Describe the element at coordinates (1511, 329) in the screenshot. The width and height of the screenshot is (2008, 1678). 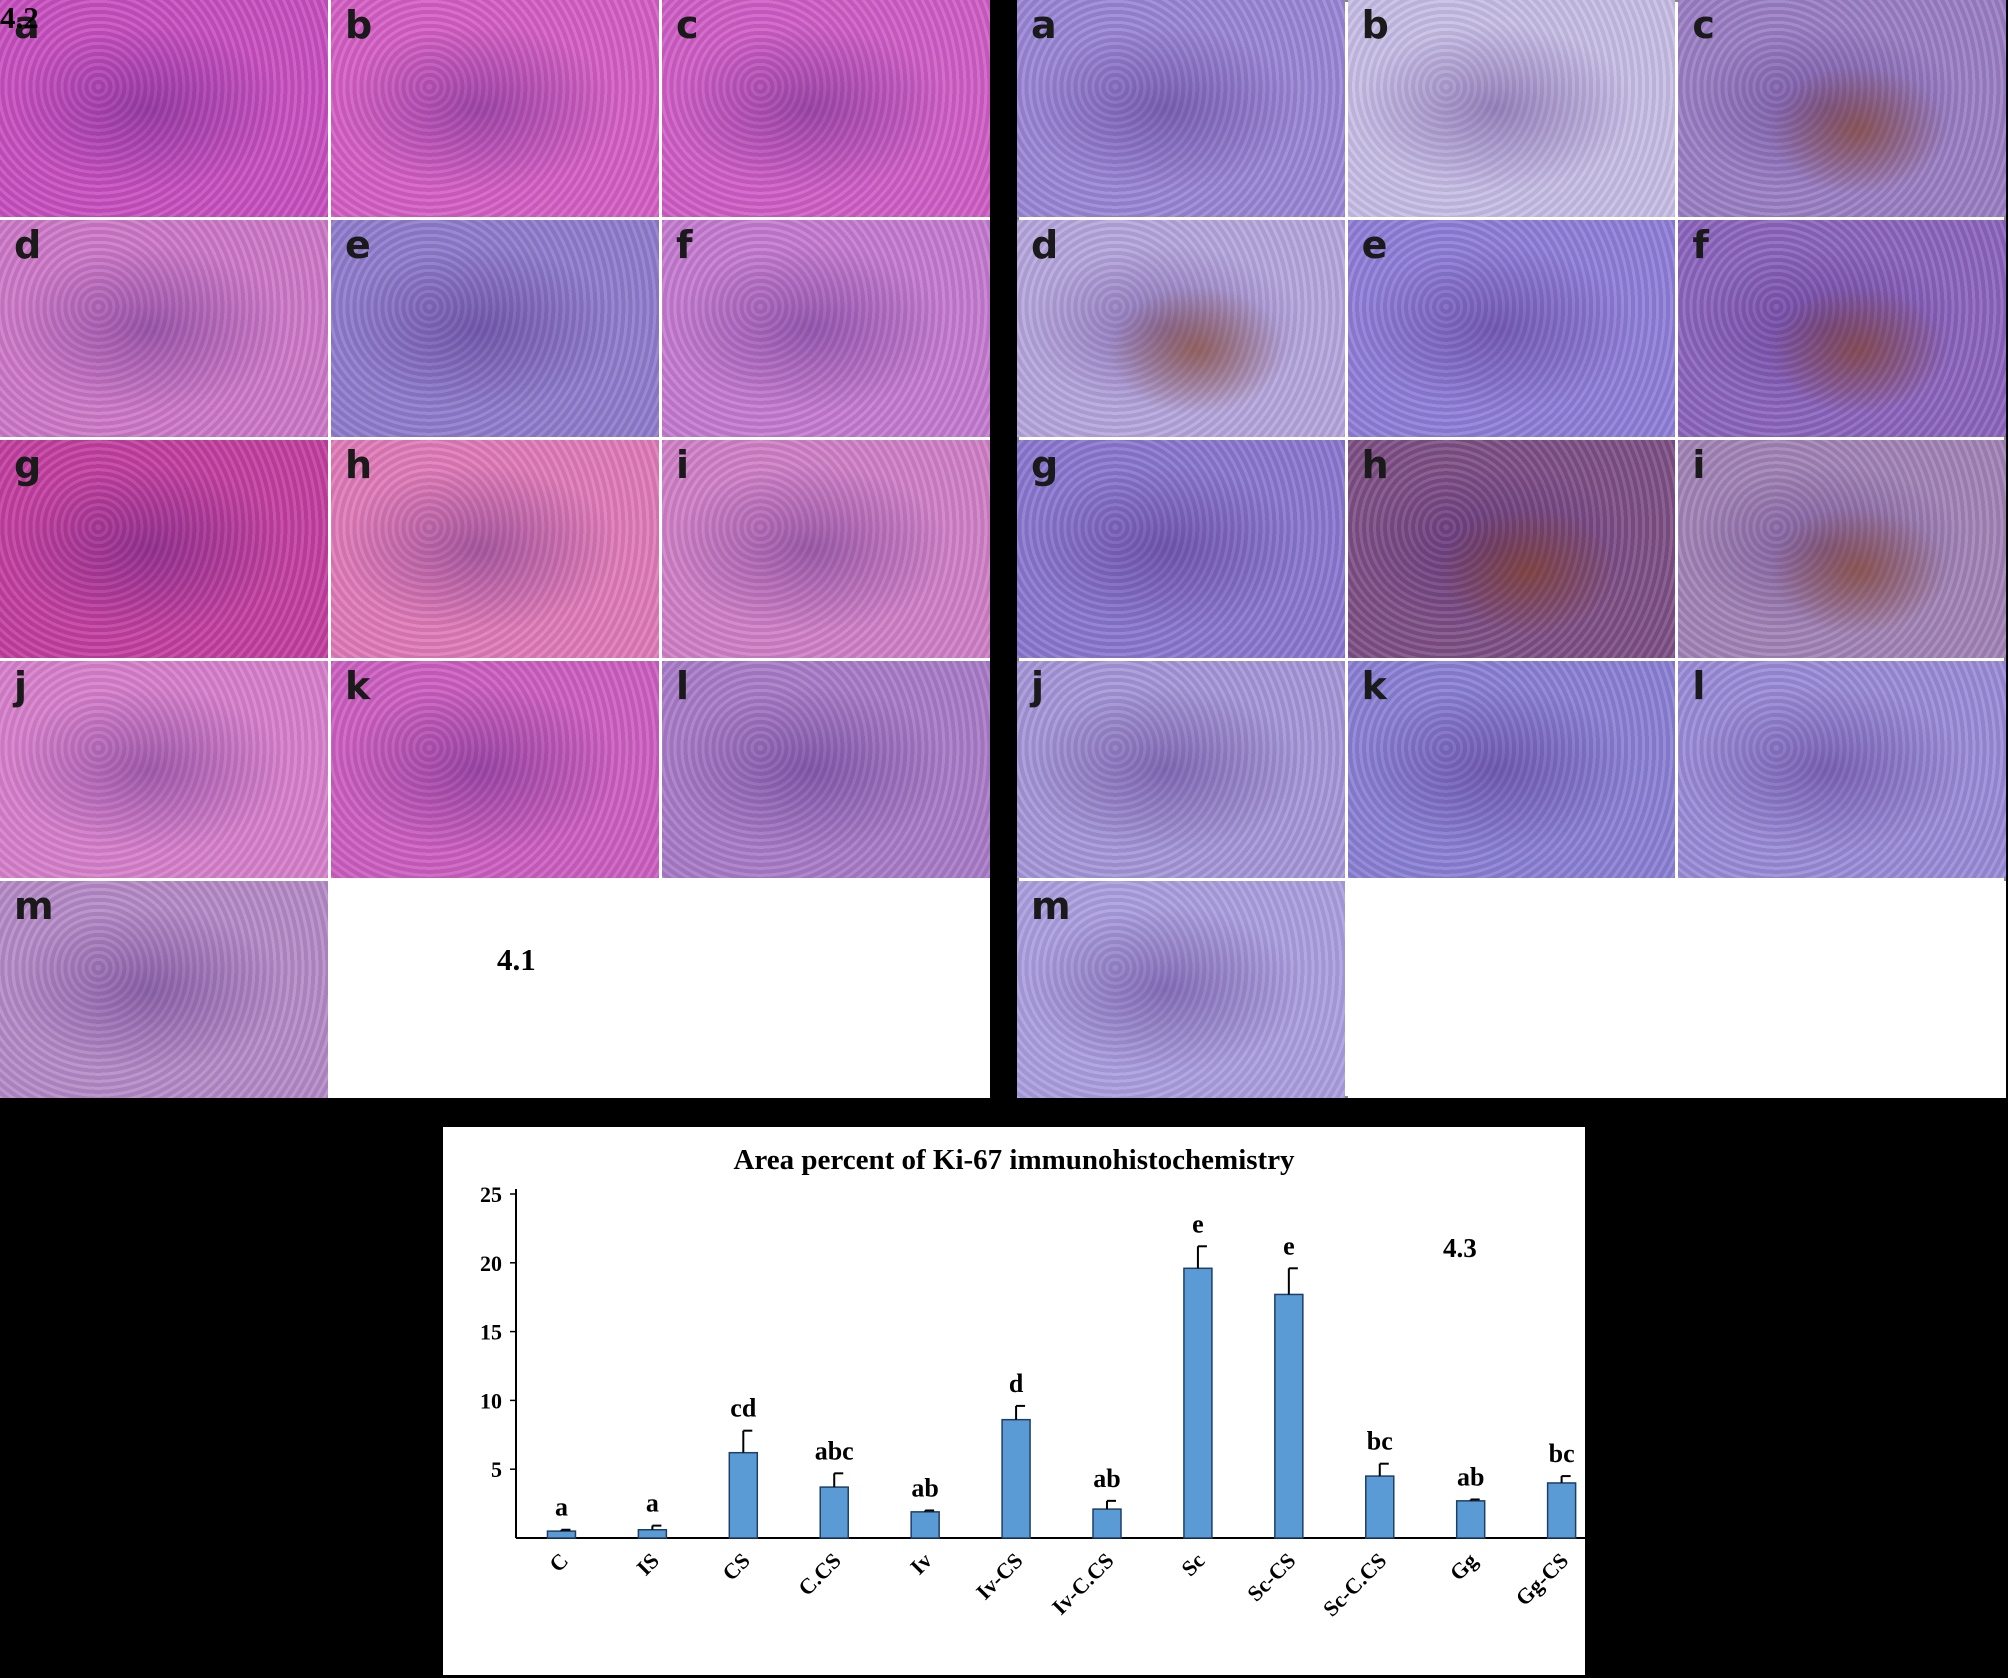
I see `ihc-micrograph-e: e` at that location.